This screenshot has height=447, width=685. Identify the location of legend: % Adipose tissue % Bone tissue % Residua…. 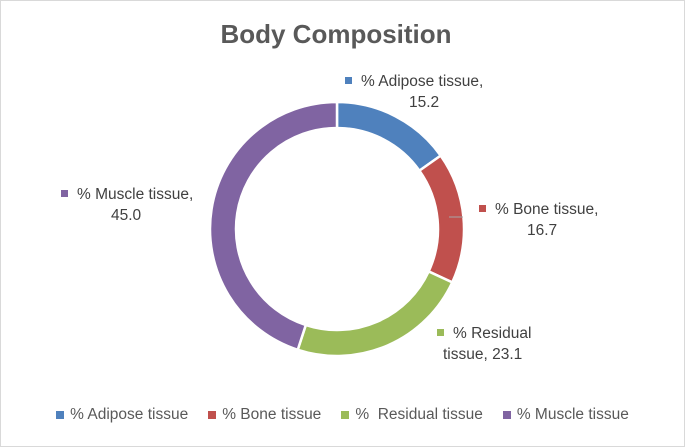
(342, 415).